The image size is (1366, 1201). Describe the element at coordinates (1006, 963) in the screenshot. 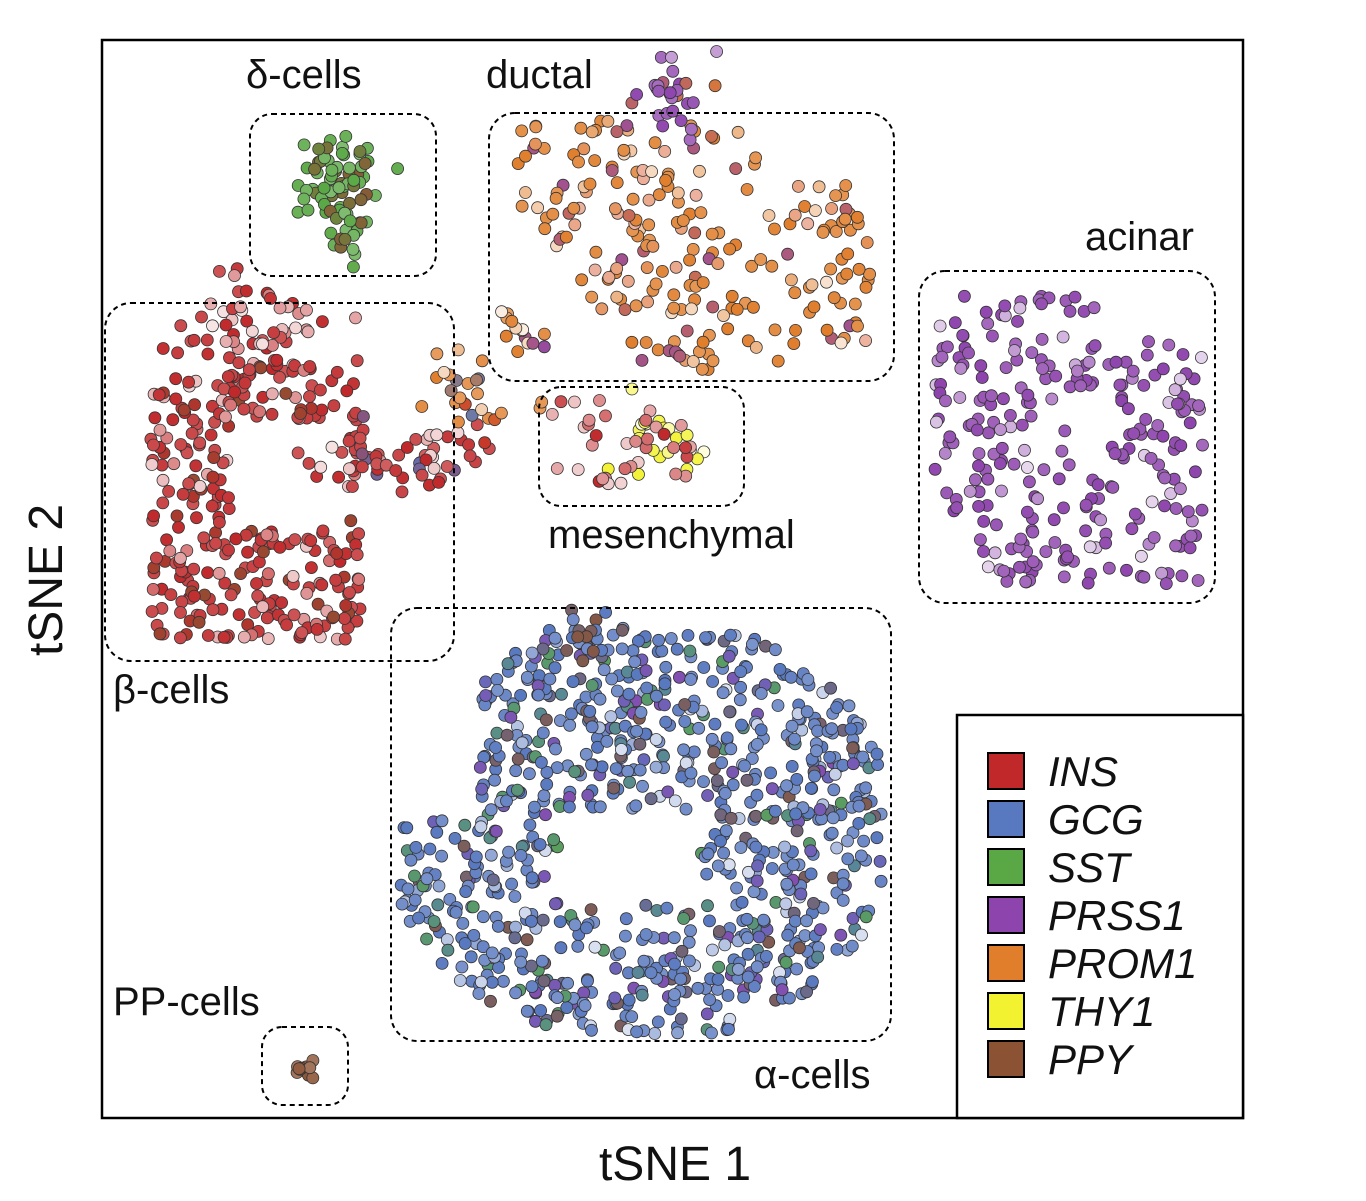

I see `legend-swatch-prom1` at that location.